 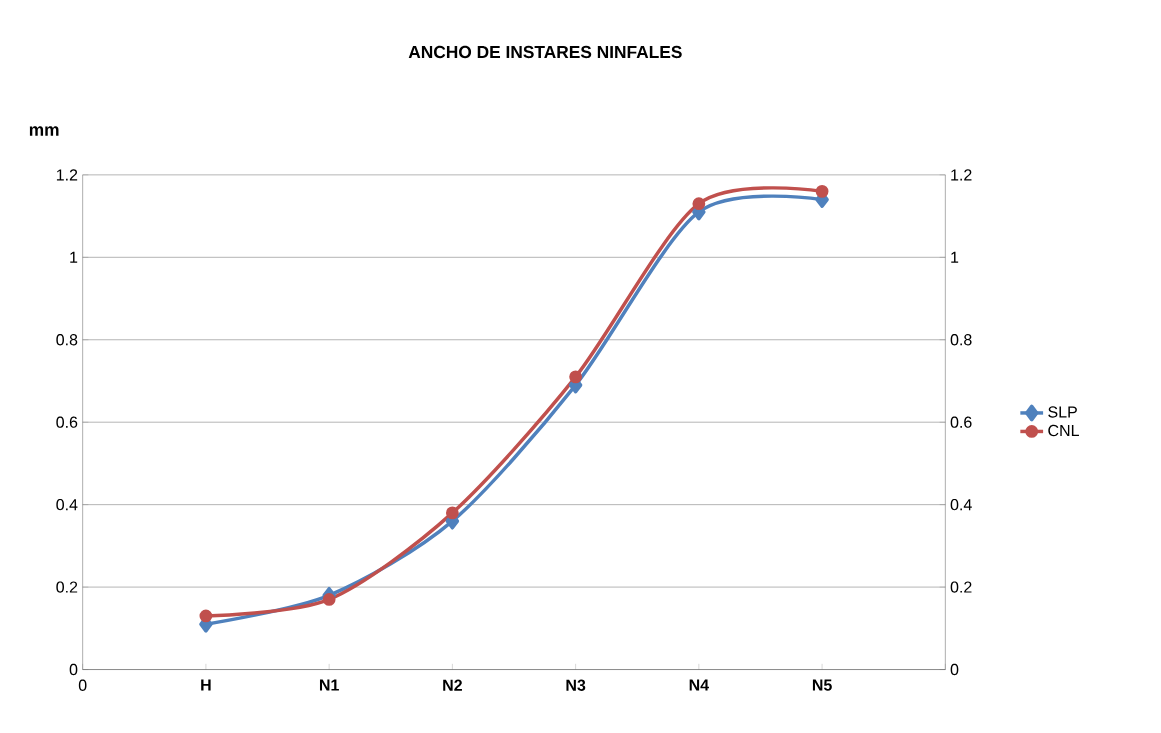 What do you see at coordinates (545, 52) in the screenshot?
I see `chart-title: ANCHO DE INSTARES NINFALES` at bounding box center [545, 52].